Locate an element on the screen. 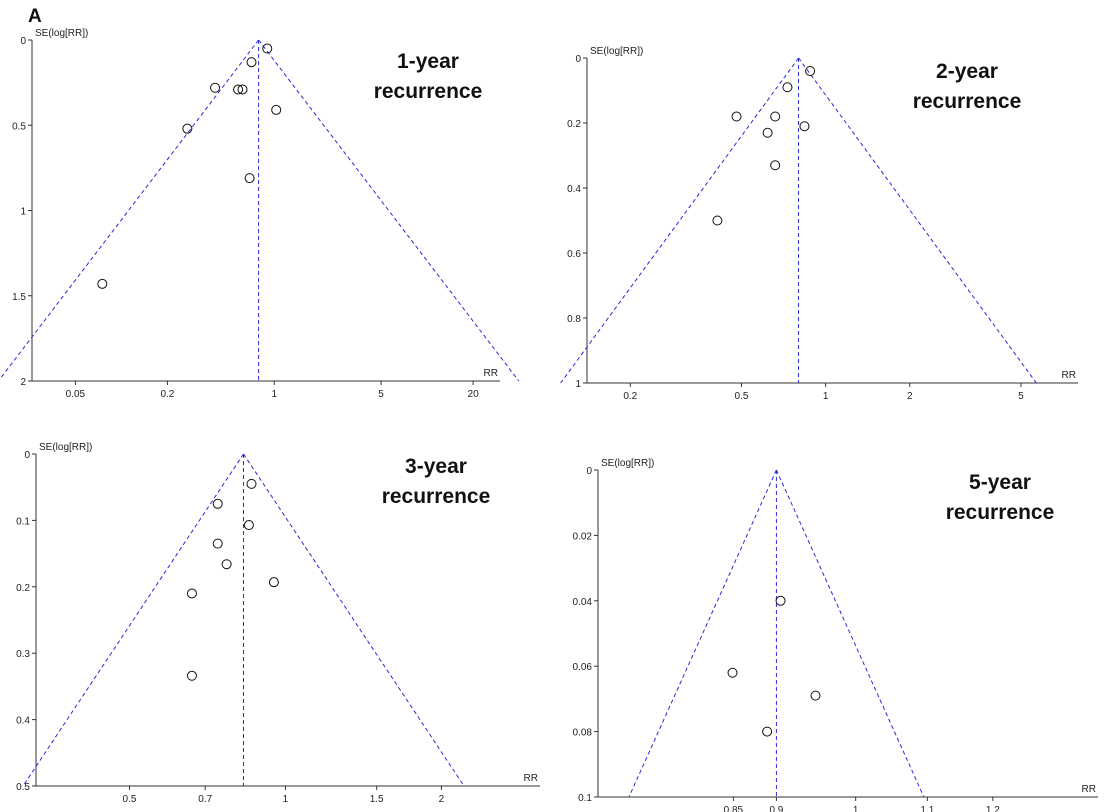 Image resolution: width=1110 pixels, height=812 pixels. y-tick-label: 0.8 is located at coordinates (574, 319).